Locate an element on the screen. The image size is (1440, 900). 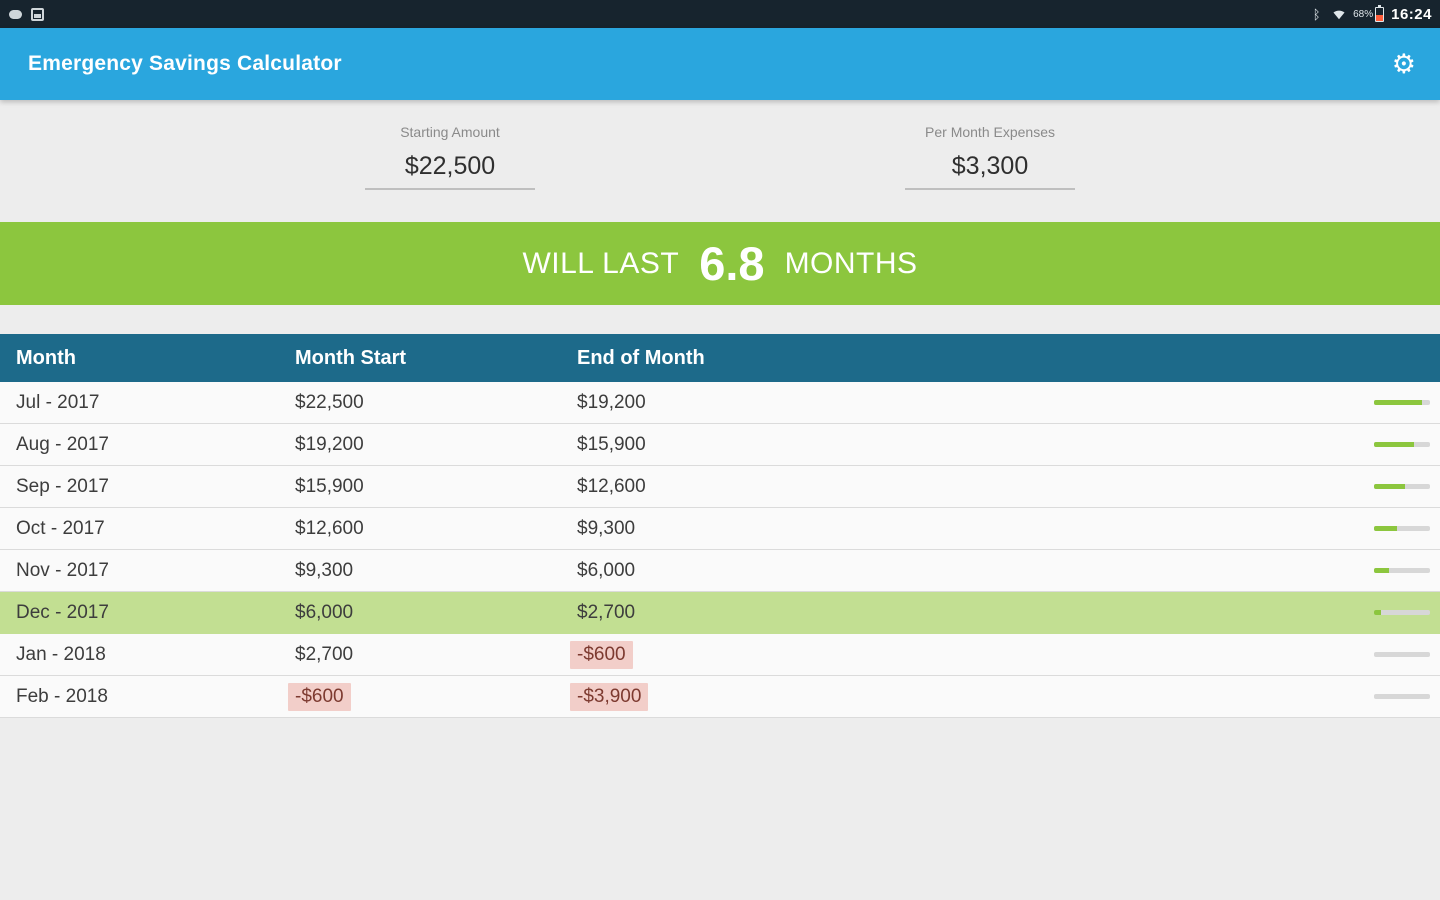
row-end-of-month: $19,200 is located at coordinates (611, 402).